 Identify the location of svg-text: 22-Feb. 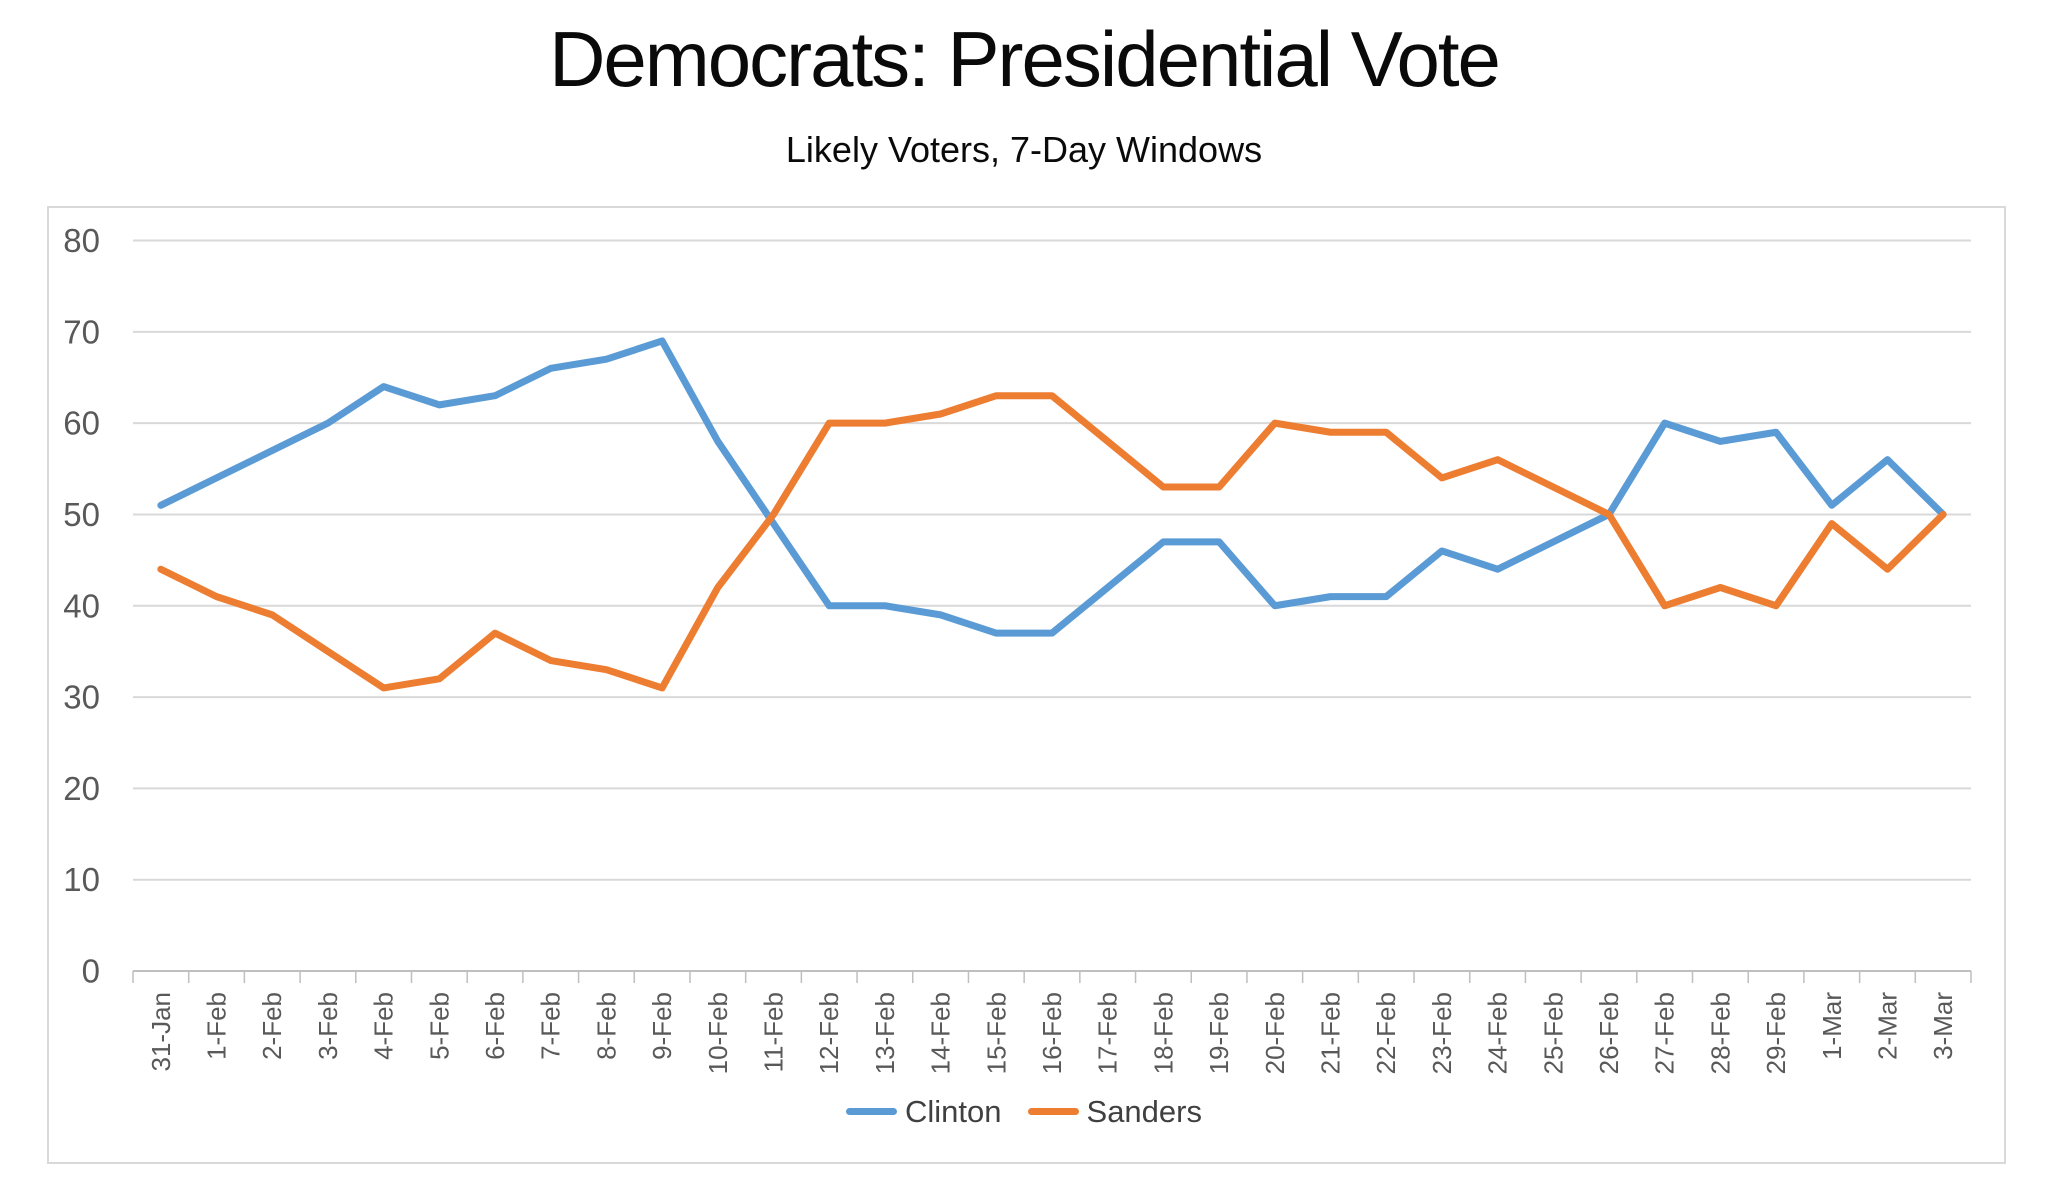
(1386, 1033).